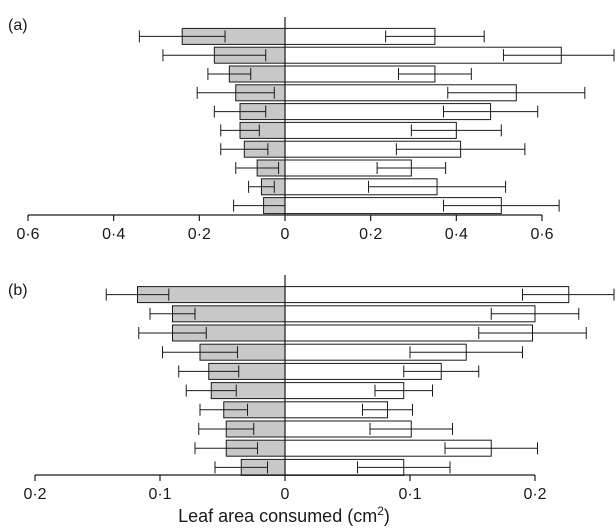 The height and width of the screenshot is (531, 616). I want to click on x-tick-label-a-2: 0·4, so click(113, 234).